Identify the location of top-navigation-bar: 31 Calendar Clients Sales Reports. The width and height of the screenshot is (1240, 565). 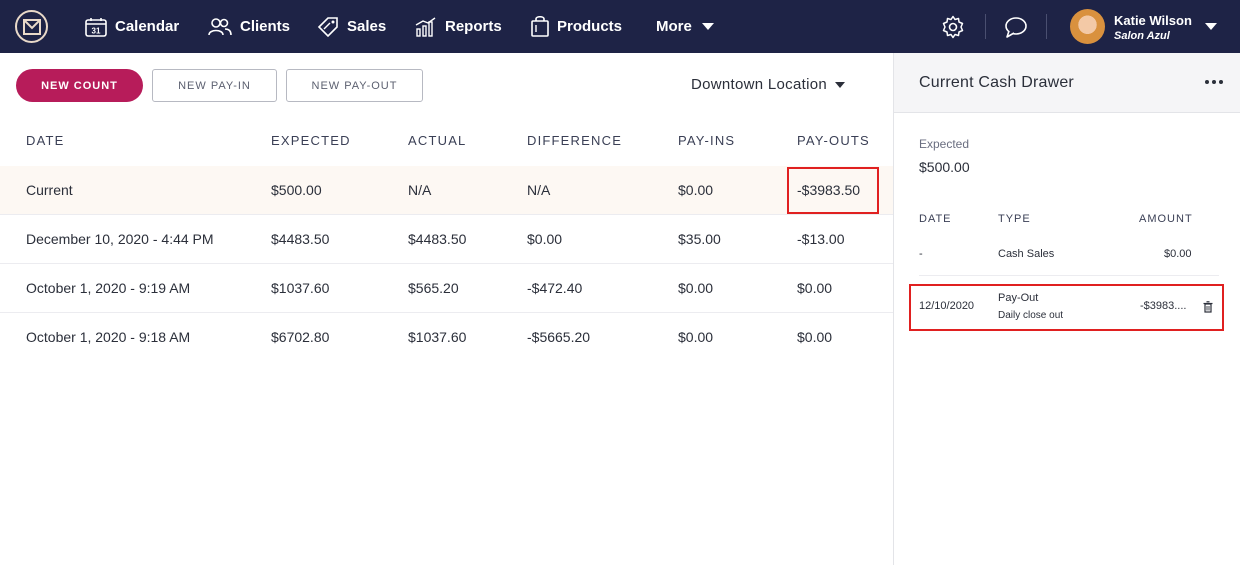
(620, 26).